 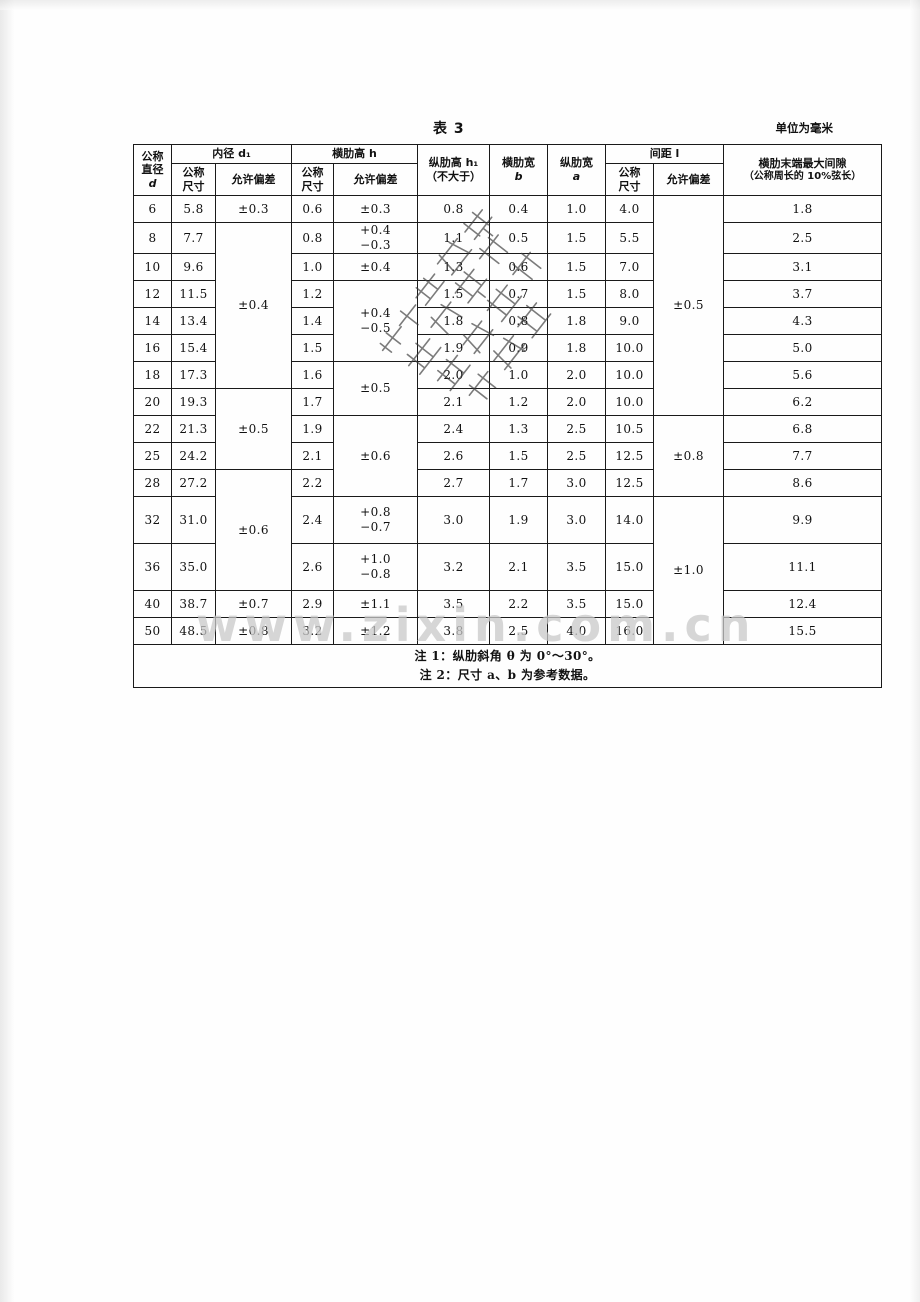 I want to click on cell-h-tolerance: ±1.2, so click(x=375, y=631).